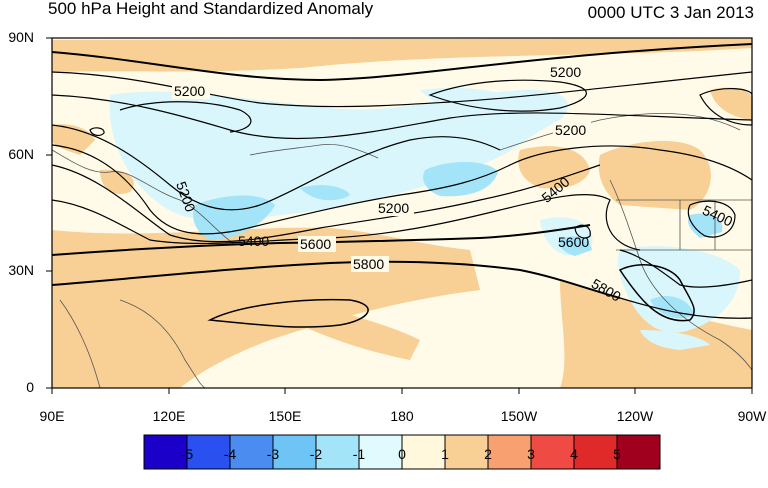 The width and height of the screenshot is (768, 488). I want to click on lon-label-120w: 120W, so click(635, 416).